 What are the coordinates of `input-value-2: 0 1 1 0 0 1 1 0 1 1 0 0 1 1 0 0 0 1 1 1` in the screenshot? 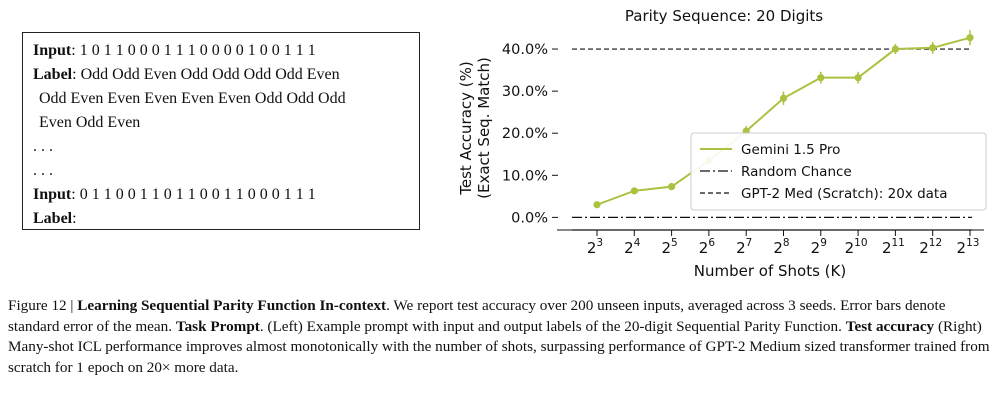 It's located at (197, 194).